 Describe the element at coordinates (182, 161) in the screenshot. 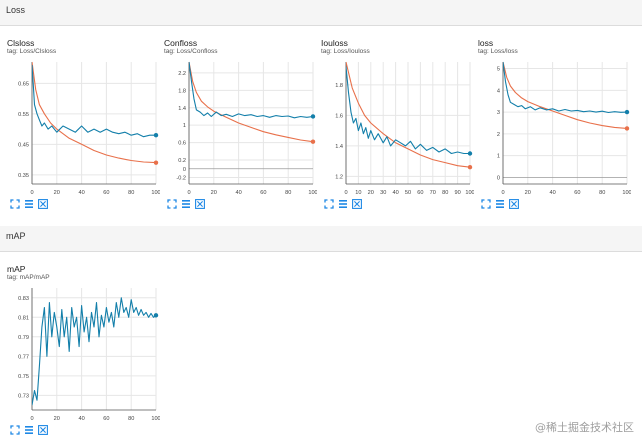

I see `y-tick-label: 0.2` at that location.